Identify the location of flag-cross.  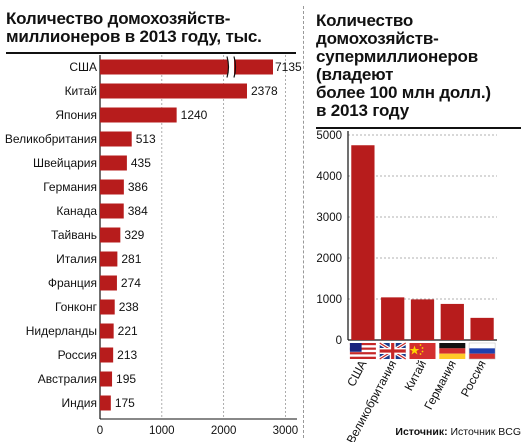
(392, 351).